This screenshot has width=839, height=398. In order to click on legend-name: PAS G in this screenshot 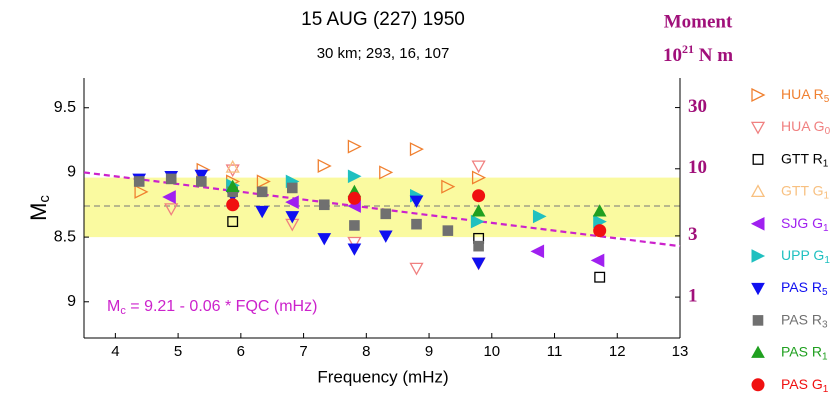, I will do `click(802, 384)`.